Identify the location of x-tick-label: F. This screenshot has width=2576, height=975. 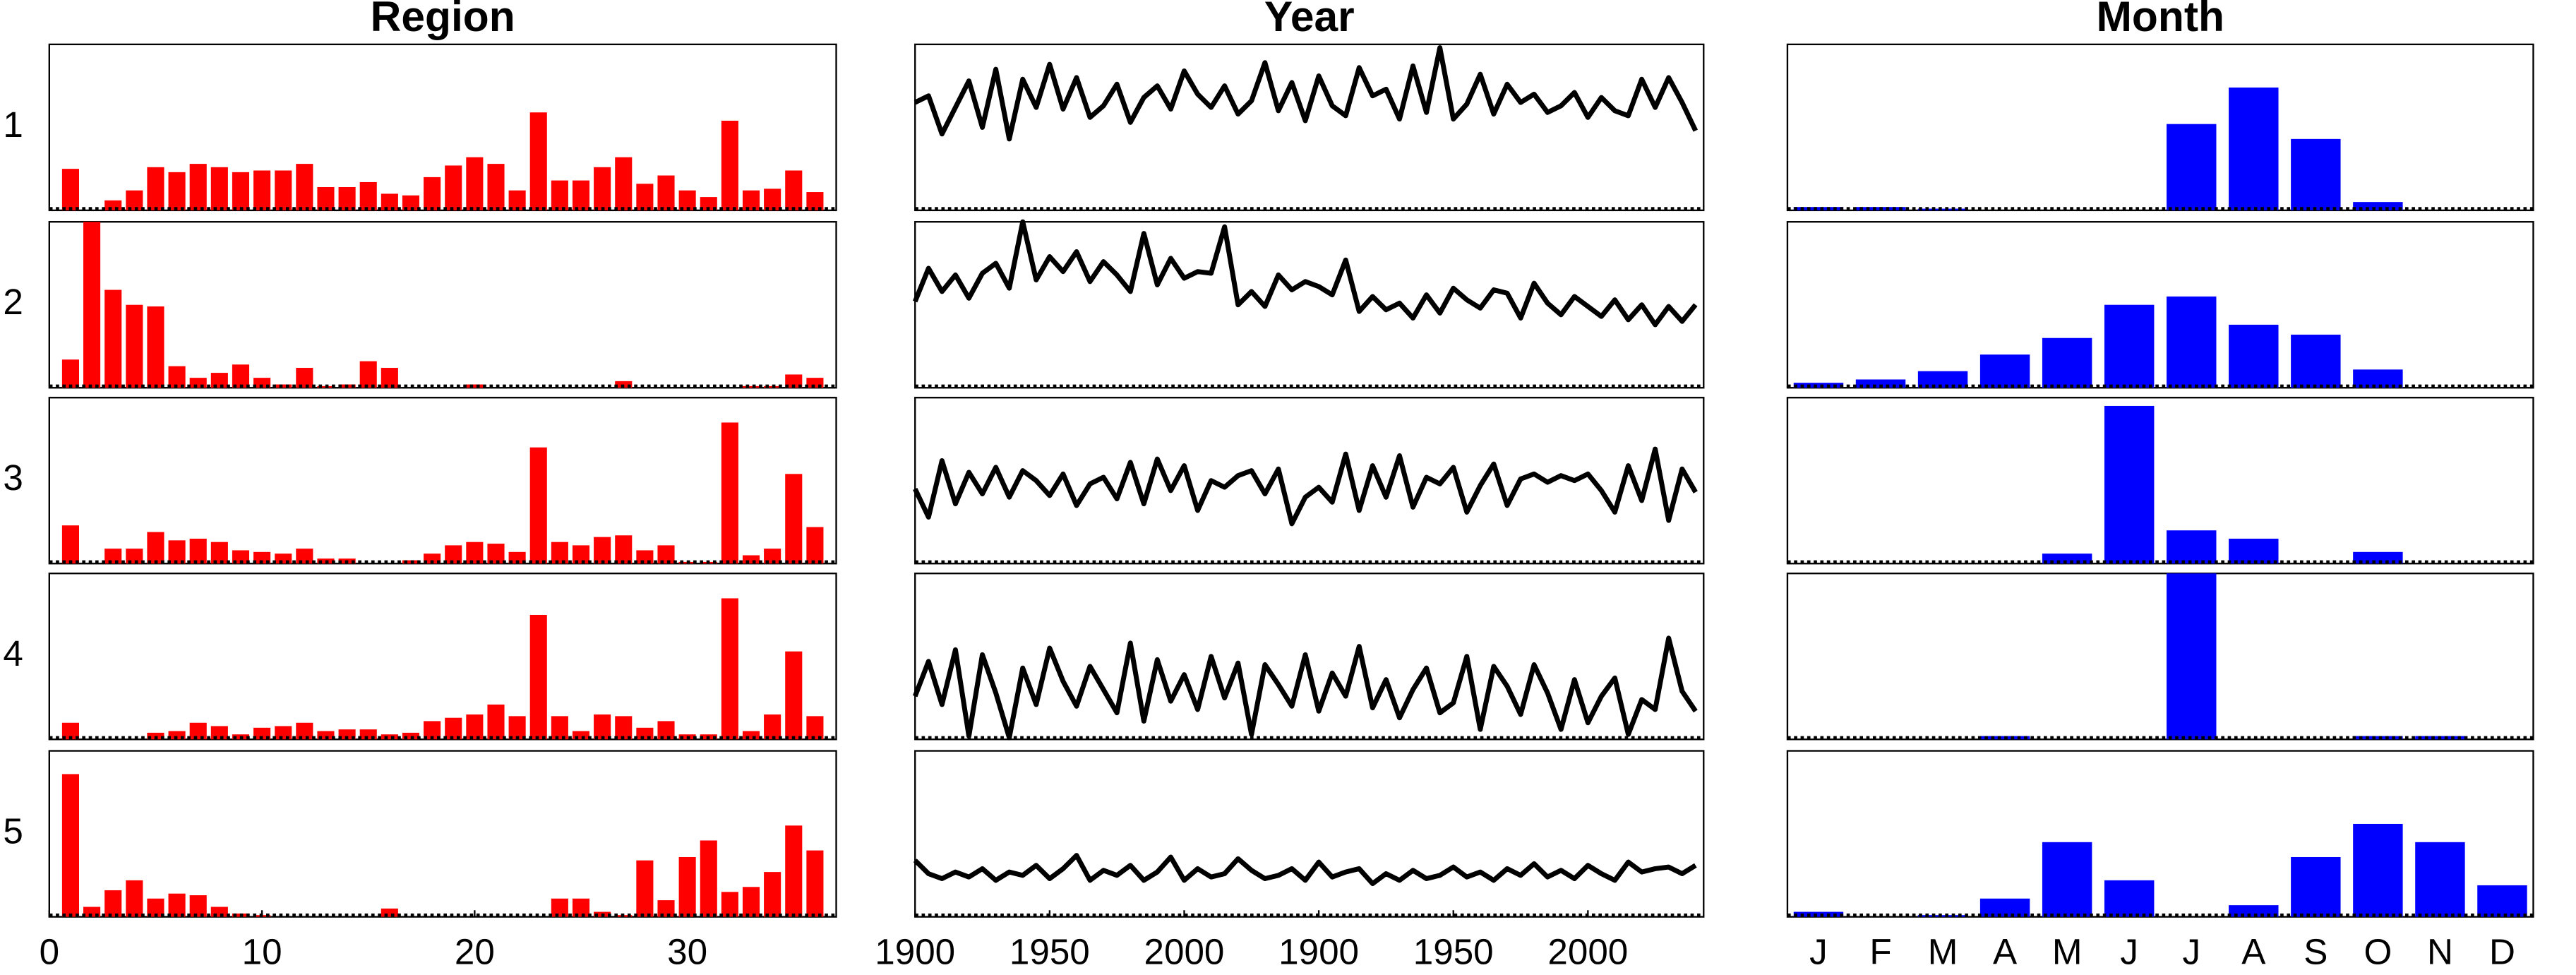
(1880, 952).